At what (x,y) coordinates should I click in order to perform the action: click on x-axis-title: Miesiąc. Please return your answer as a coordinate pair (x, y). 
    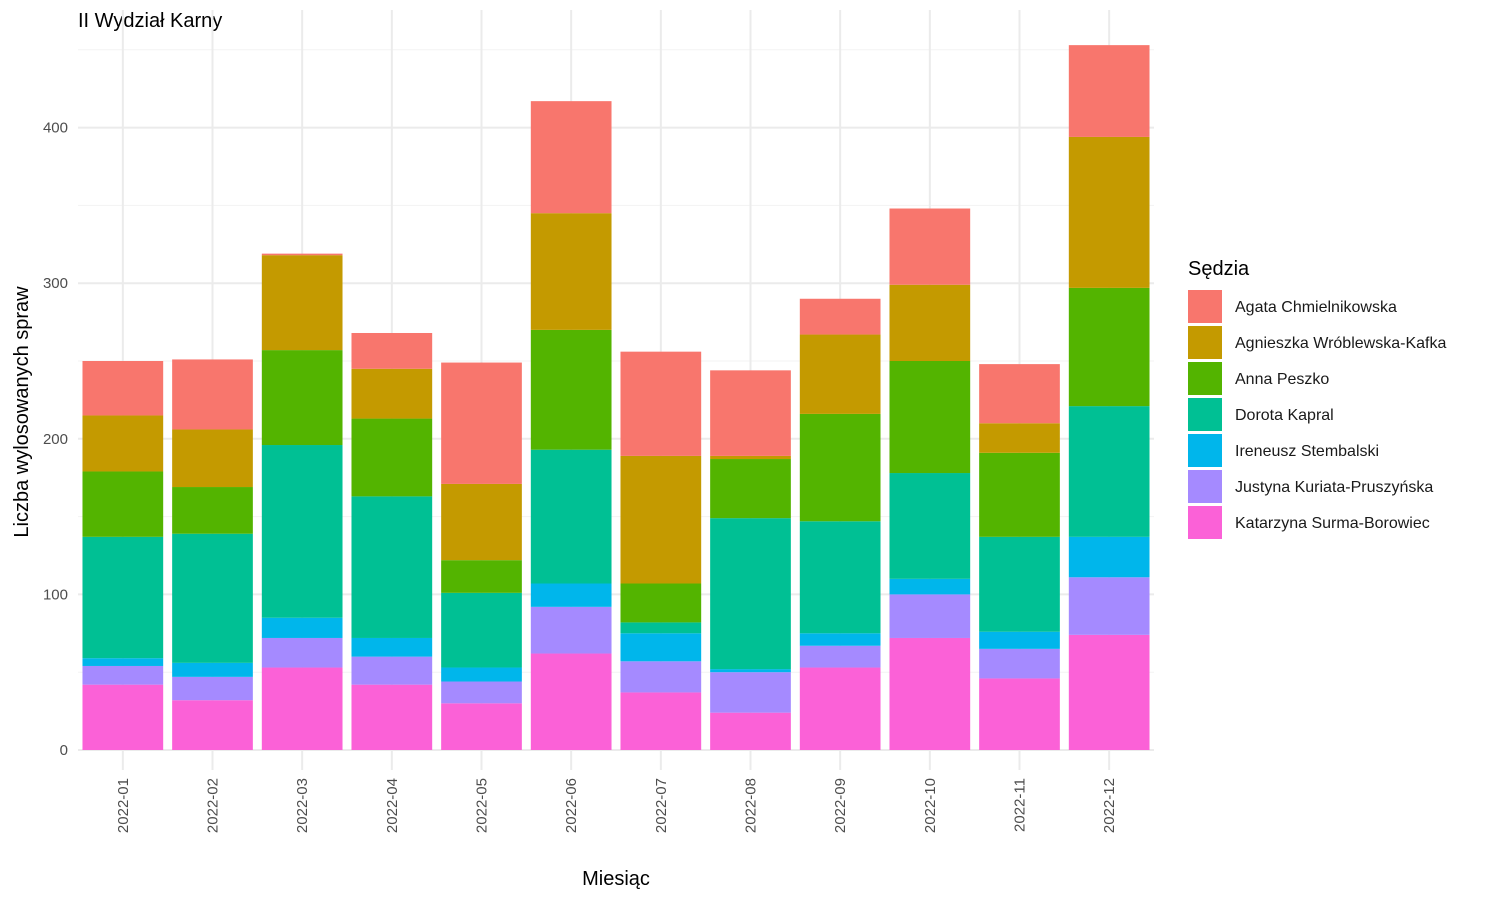
    Looking at the image, I should click on (616, 879).